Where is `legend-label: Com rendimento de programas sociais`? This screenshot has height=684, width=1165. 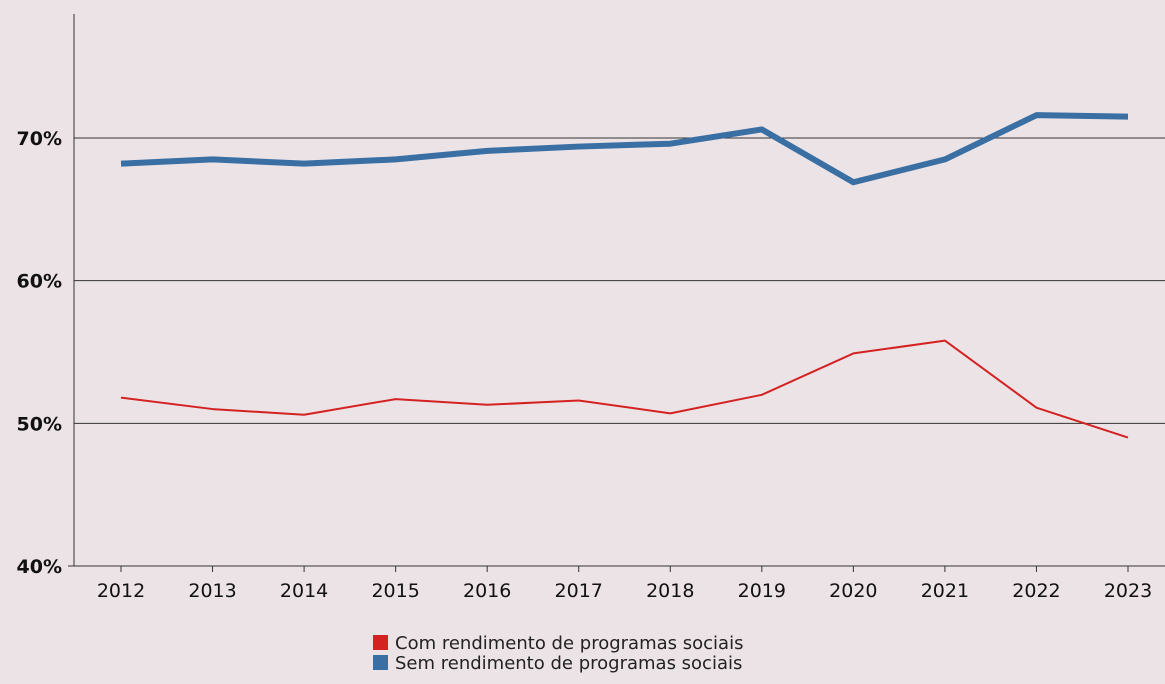
legend-label: Com rendimento de programas sociais is located at coordinates (569, 643).